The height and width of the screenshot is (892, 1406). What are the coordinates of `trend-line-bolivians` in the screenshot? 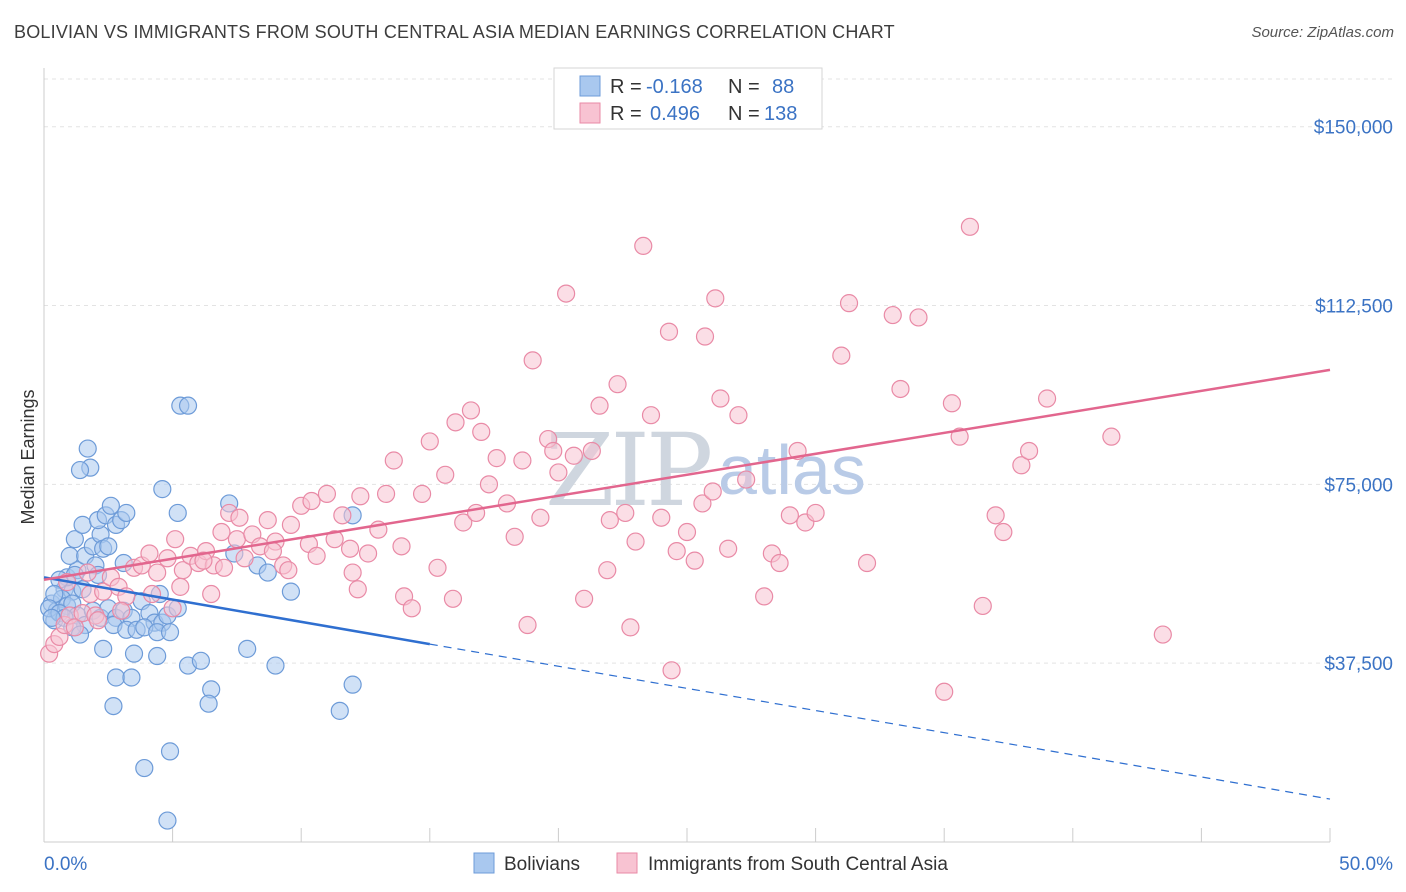 It's located at (237, 611).